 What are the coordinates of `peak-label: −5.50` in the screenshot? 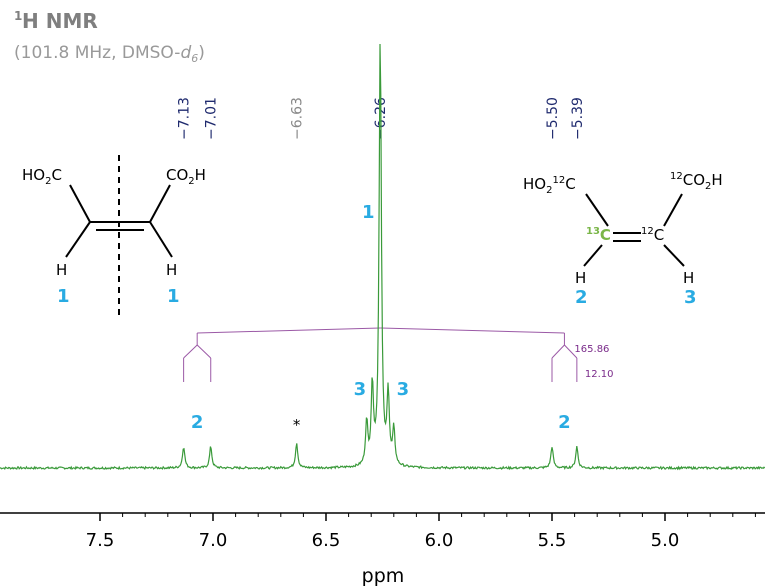 It's located at (553, 118).